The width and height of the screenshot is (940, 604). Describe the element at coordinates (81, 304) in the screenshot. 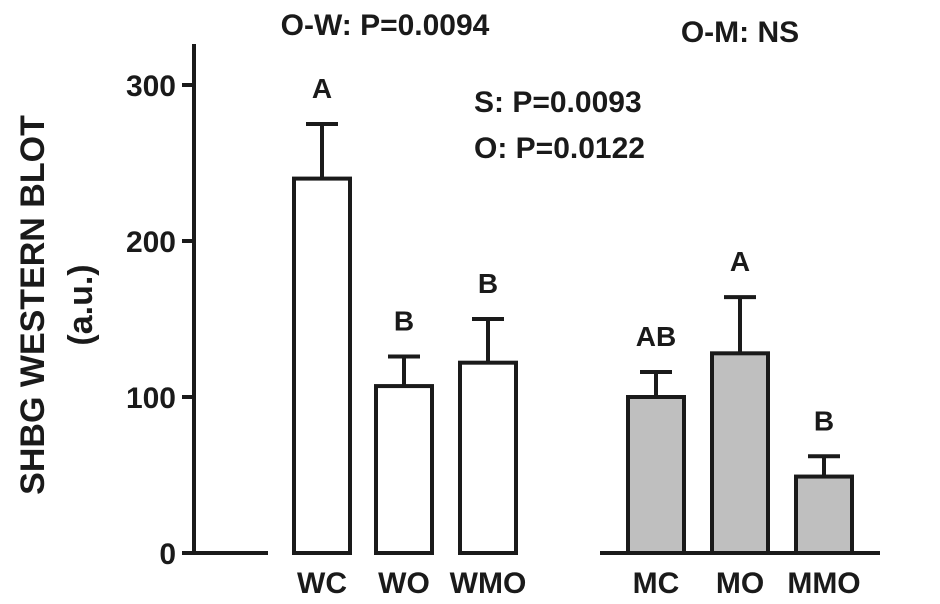

I see `y-axis-label-line2: (a.u.)` at that location.